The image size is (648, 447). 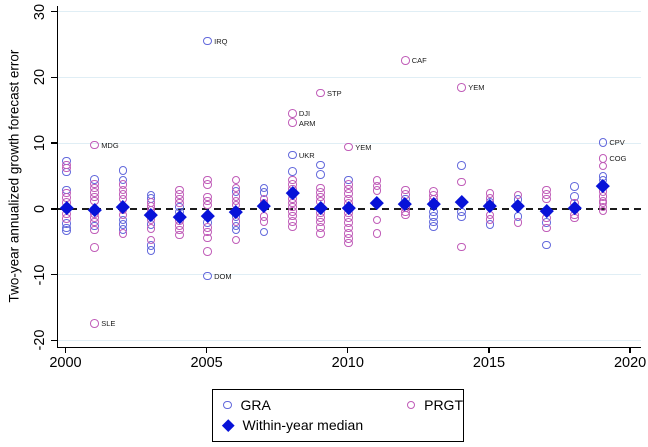 What do you see at coordinates (307, 123) in the screenshot?
I see `point-label: ARM` at bounding box center [307, 123].